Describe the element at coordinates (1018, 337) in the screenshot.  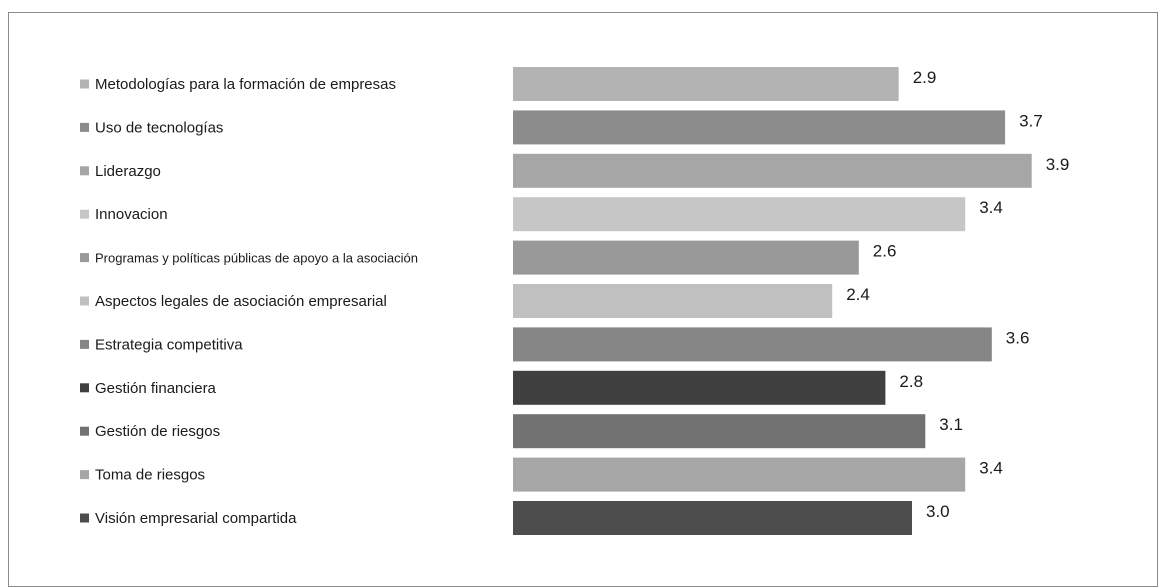
I see `value-label: 3.6` at that location.